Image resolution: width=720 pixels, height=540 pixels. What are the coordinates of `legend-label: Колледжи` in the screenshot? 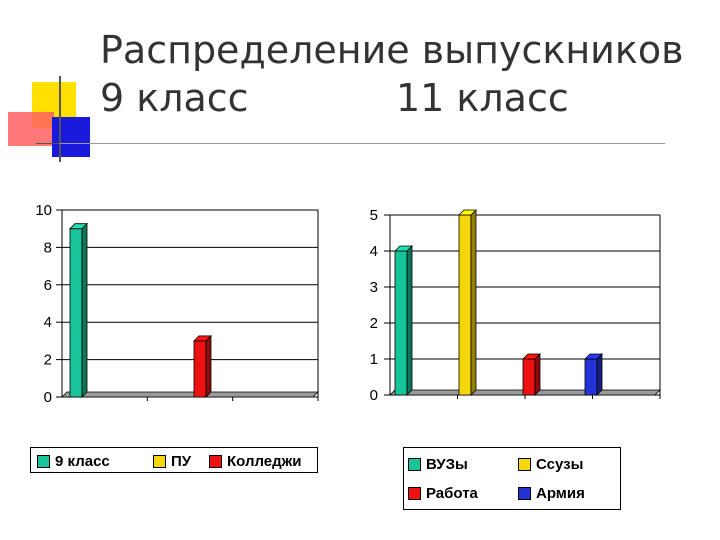 It's located at (264, 461).